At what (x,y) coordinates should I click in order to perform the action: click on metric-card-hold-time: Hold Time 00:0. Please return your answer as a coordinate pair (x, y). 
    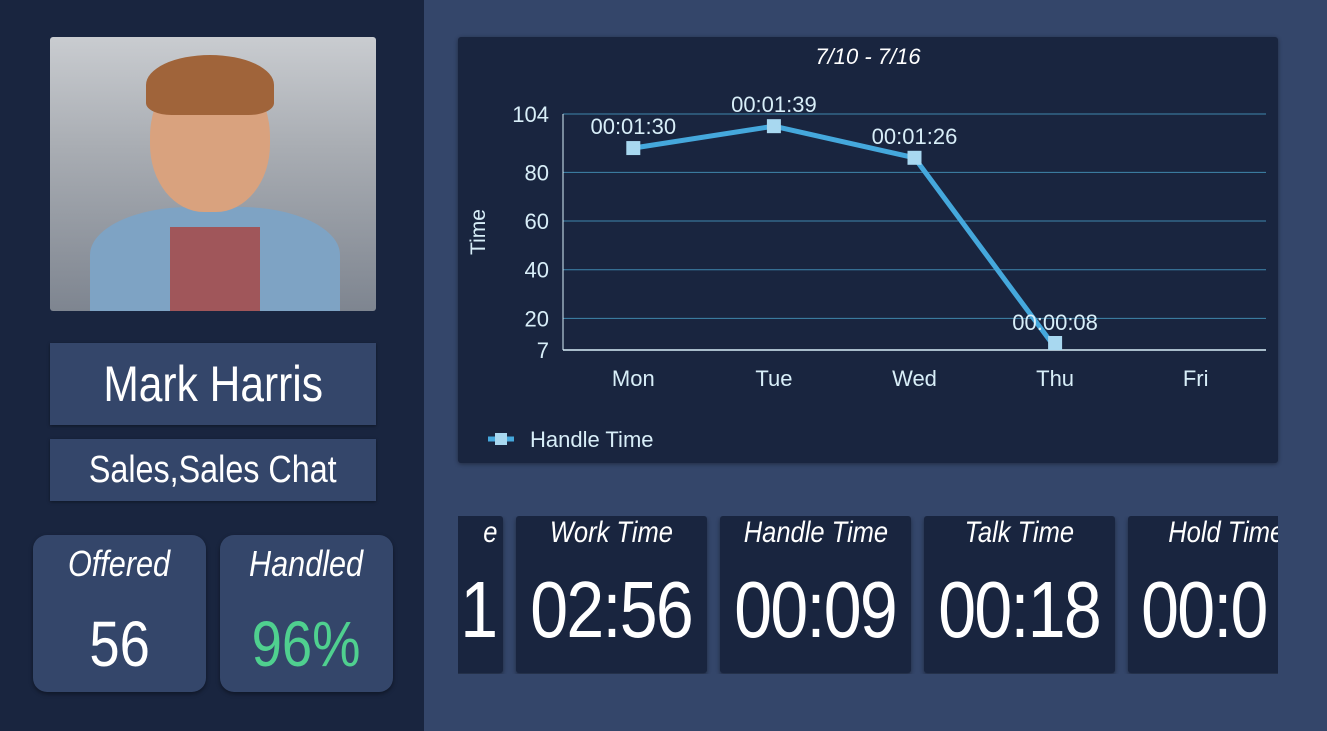
    Looking at the image, I should click on (1203, 594).